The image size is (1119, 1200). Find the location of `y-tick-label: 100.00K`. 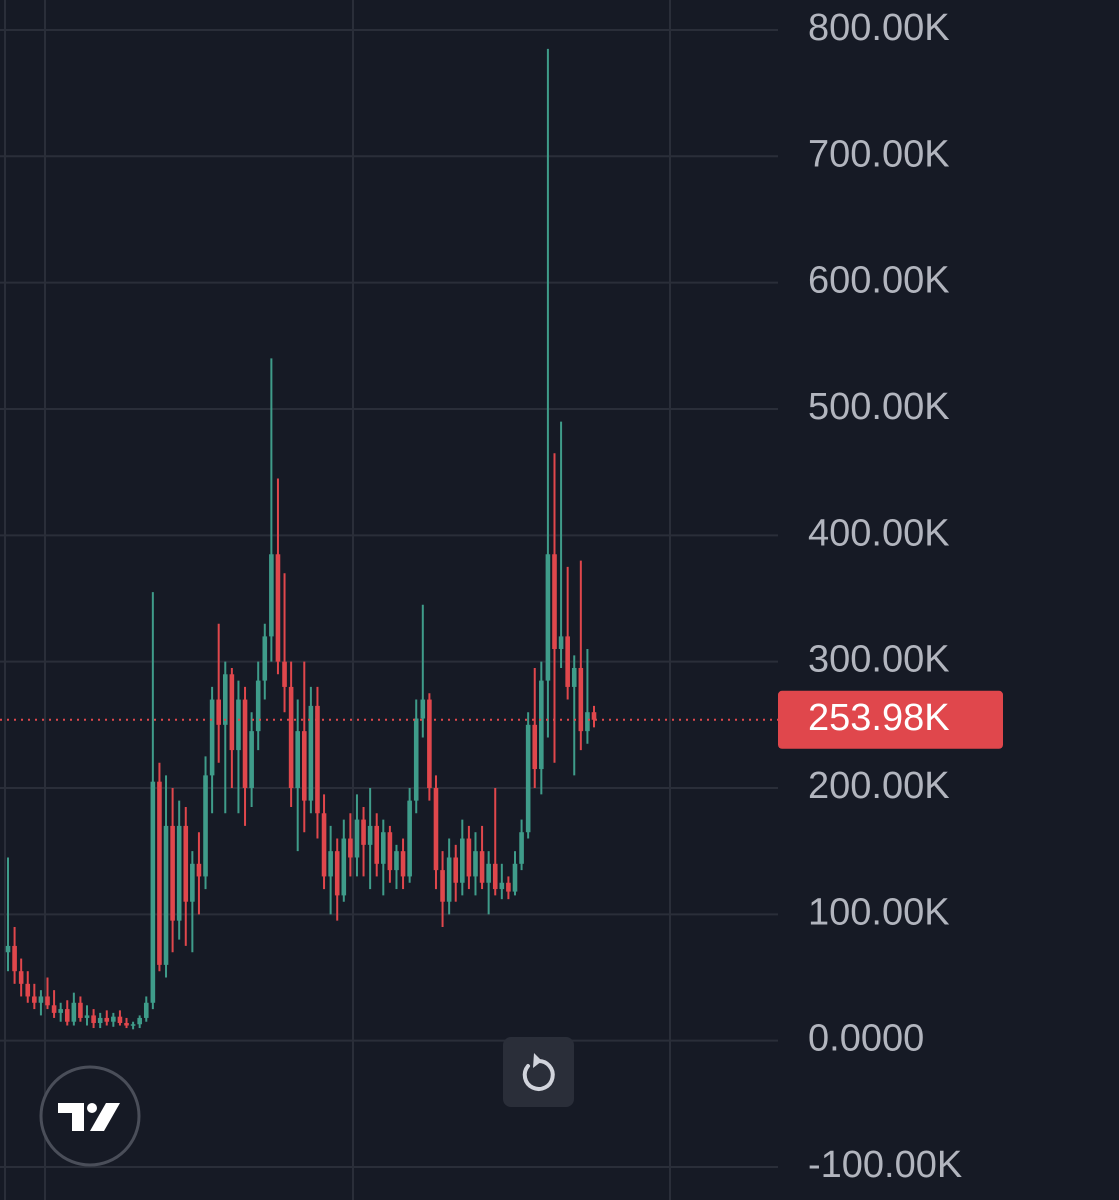

y-tick-label: 100.00K is located at coordinates (879, 912).